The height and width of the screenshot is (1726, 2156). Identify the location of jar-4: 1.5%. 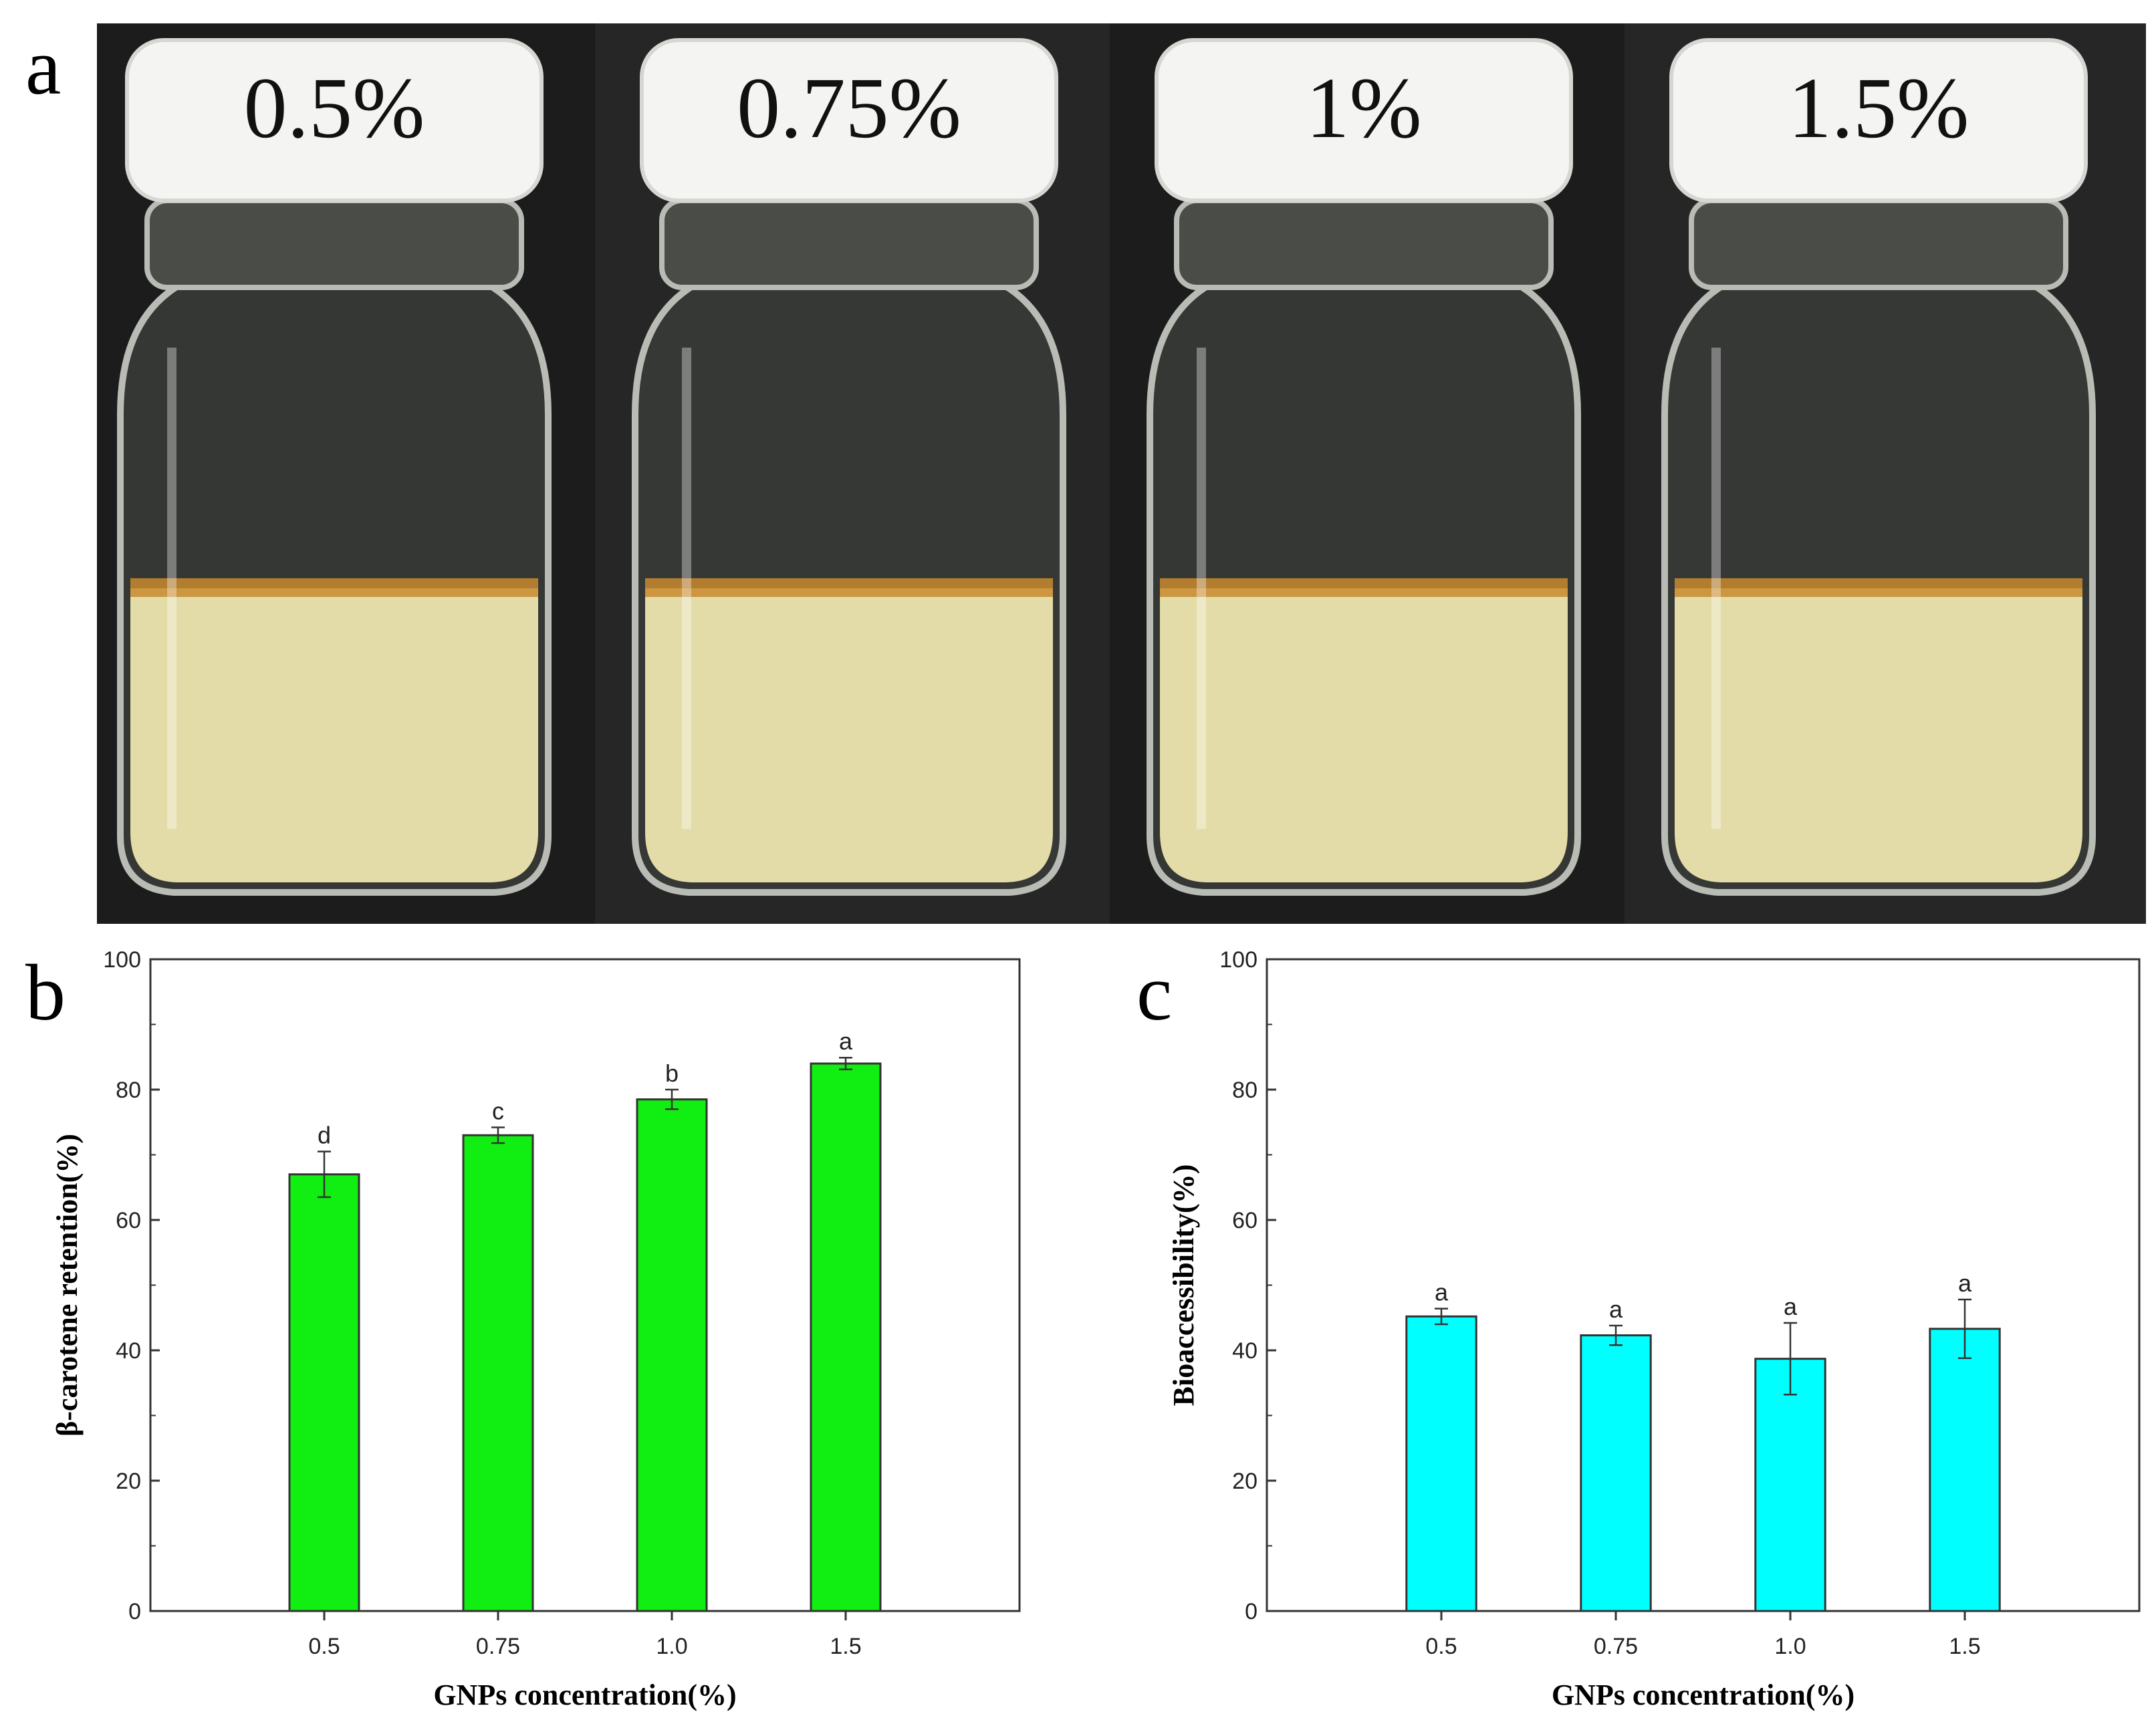
(1878, 467).